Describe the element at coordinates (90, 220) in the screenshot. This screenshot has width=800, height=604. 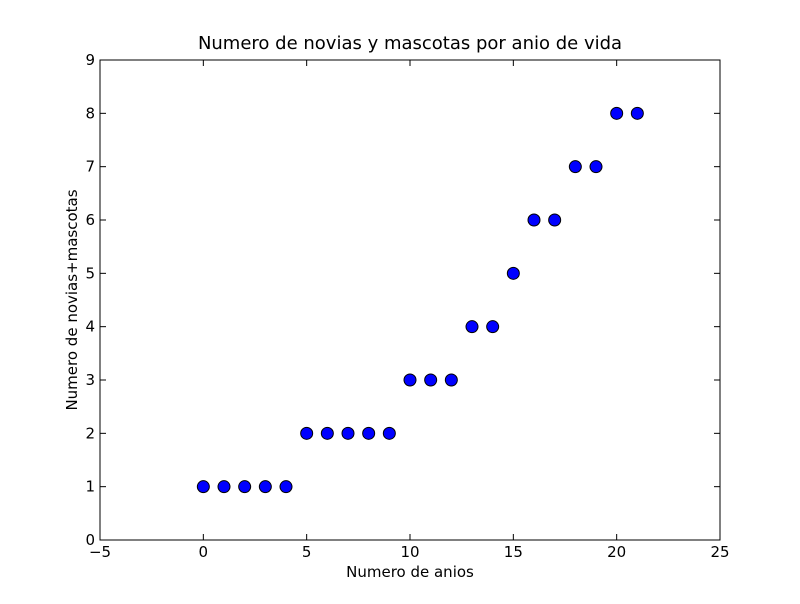
I see `y-tick-label: 6` at that location.